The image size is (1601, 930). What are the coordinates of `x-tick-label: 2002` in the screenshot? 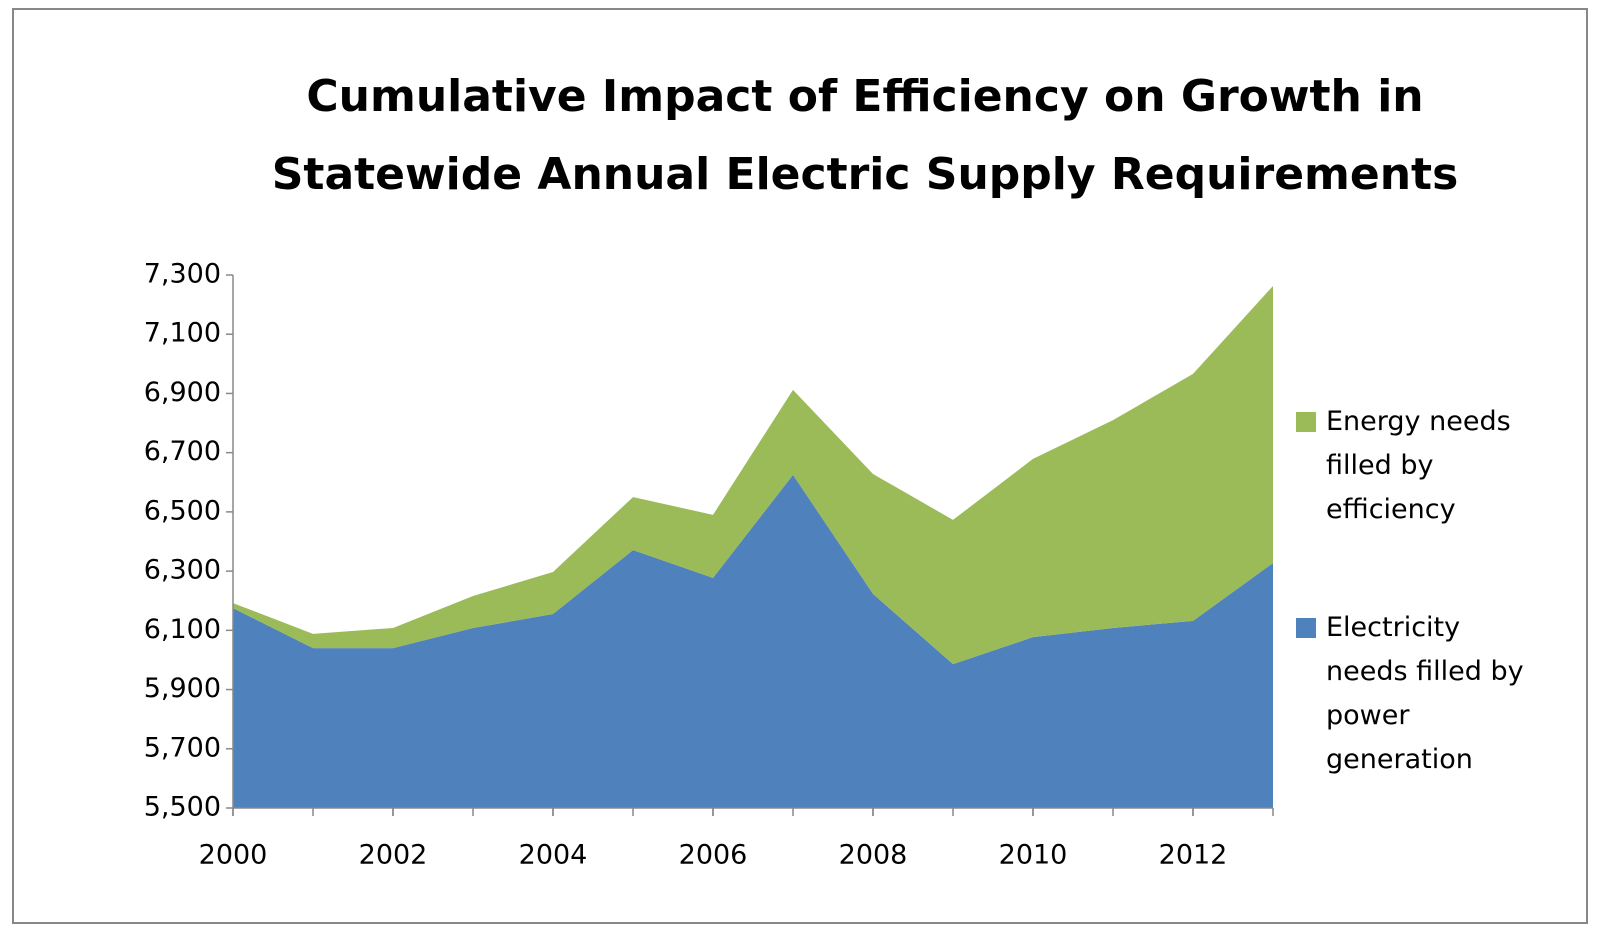 It's located at (393, 855).